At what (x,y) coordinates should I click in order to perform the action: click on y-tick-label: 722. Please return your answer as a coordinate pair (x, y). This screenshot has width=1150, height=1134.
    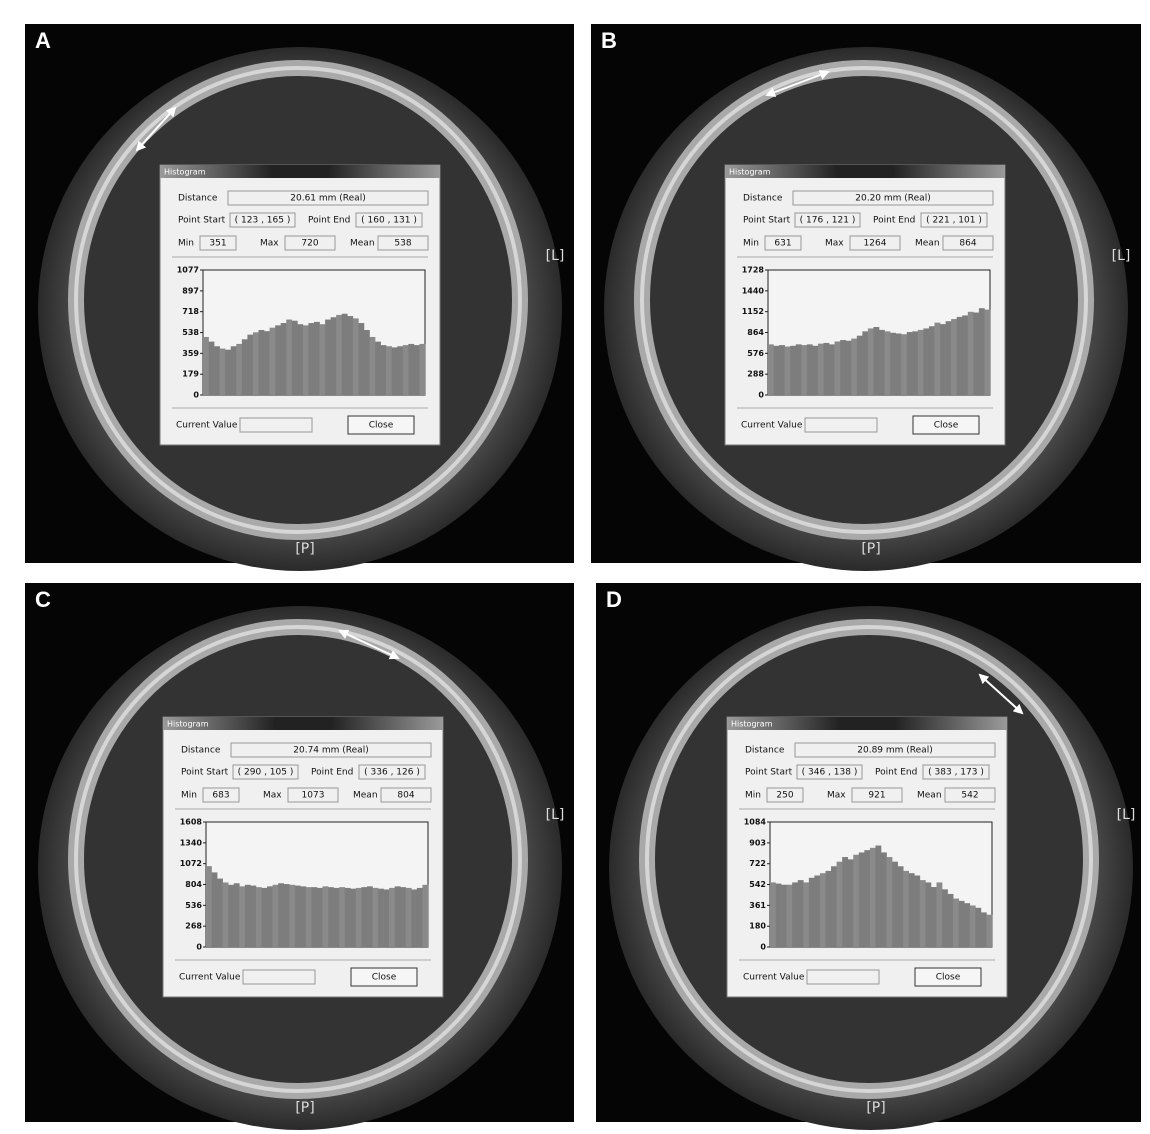
    Looking at the image, I should click on (757, 863).